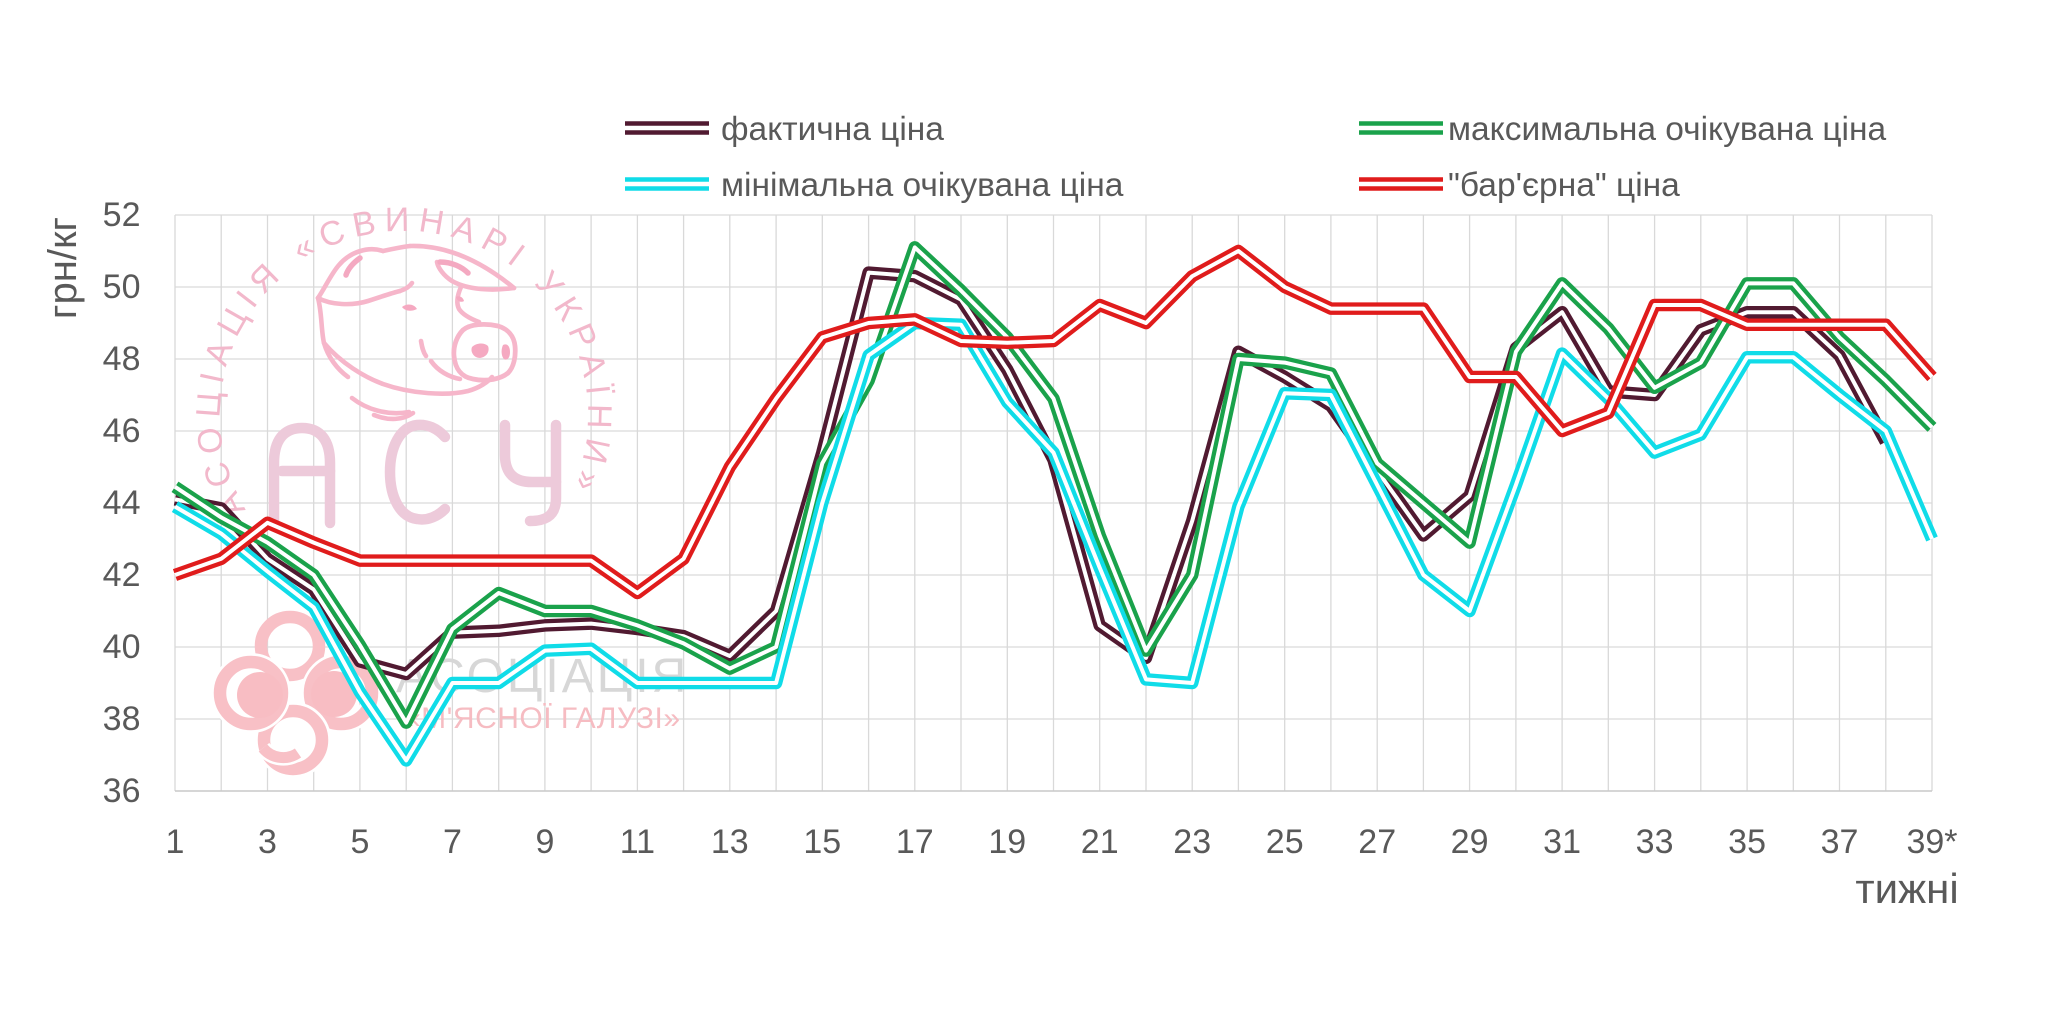 This screenshot has height=1021, width=2051. I want to click on svg-text: фактична ціна, so click(832, 129).